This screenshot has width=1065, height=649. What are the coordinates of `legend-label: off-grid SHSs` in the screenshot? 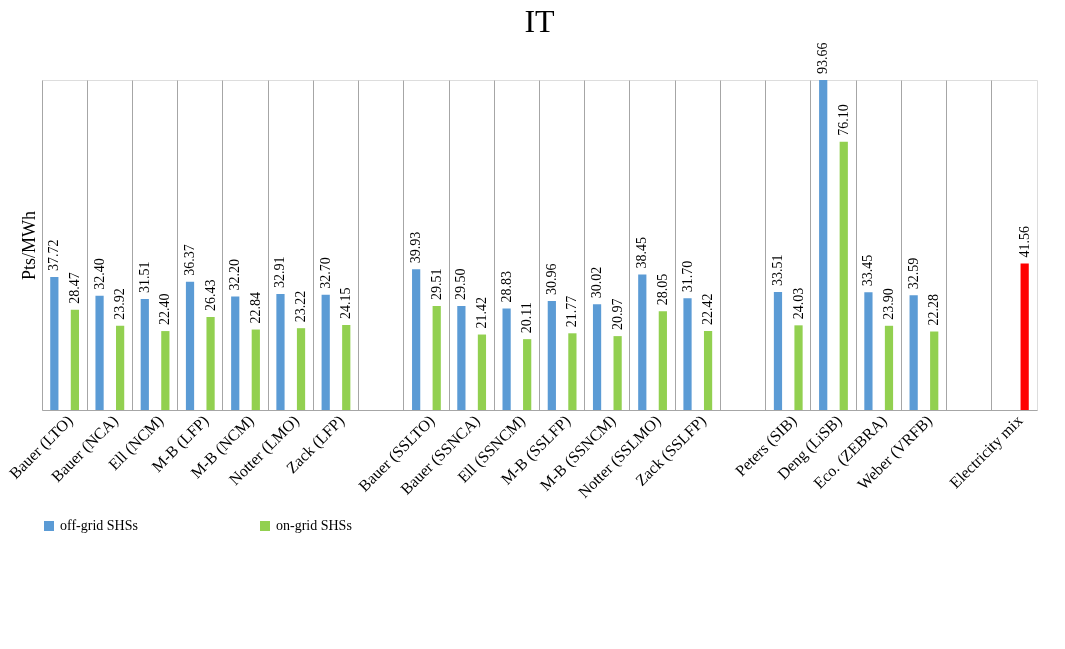 It's located at (99, 525).